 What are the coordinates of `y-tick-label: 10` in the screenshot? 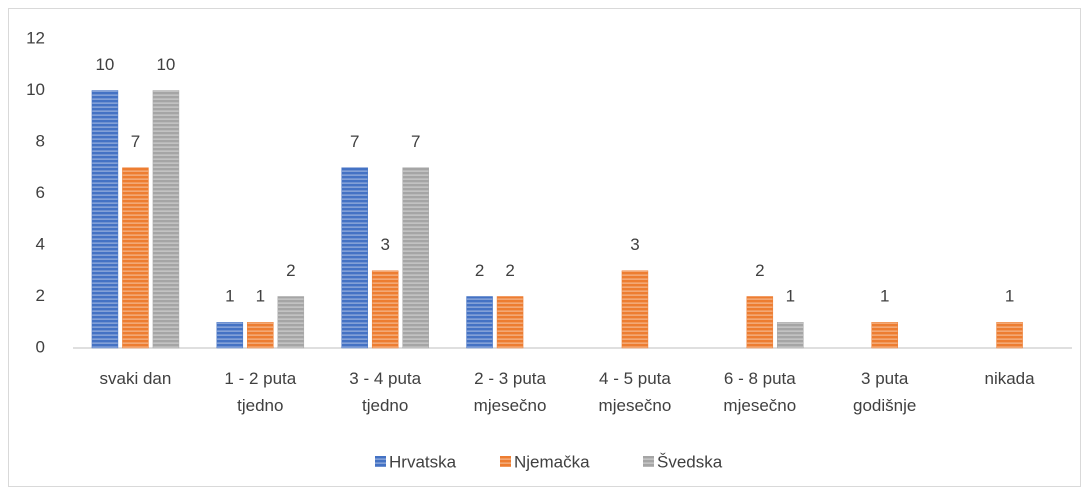 It's located at (35, 89).